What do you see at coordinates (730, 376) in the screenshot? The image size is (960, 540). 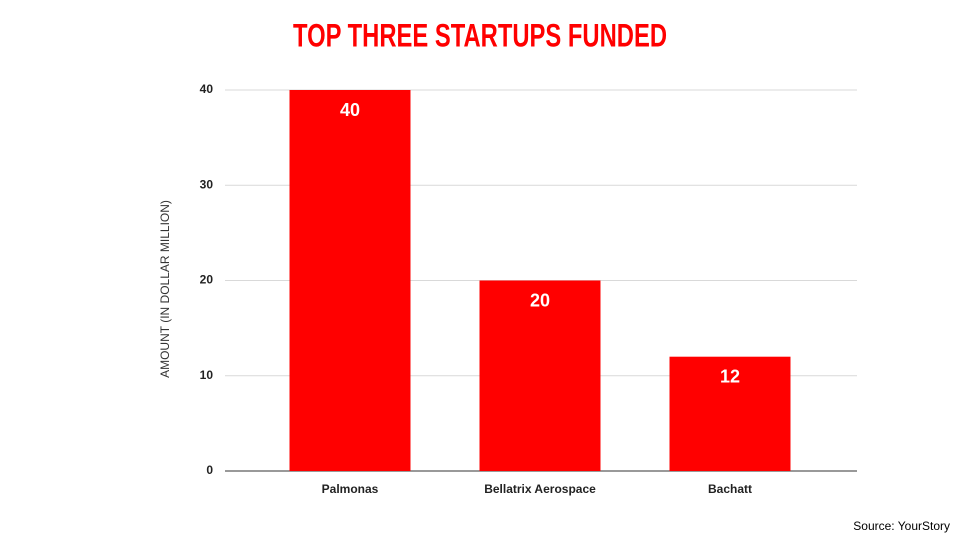 I see `value-label: 12` at bounding box center [730, 376].